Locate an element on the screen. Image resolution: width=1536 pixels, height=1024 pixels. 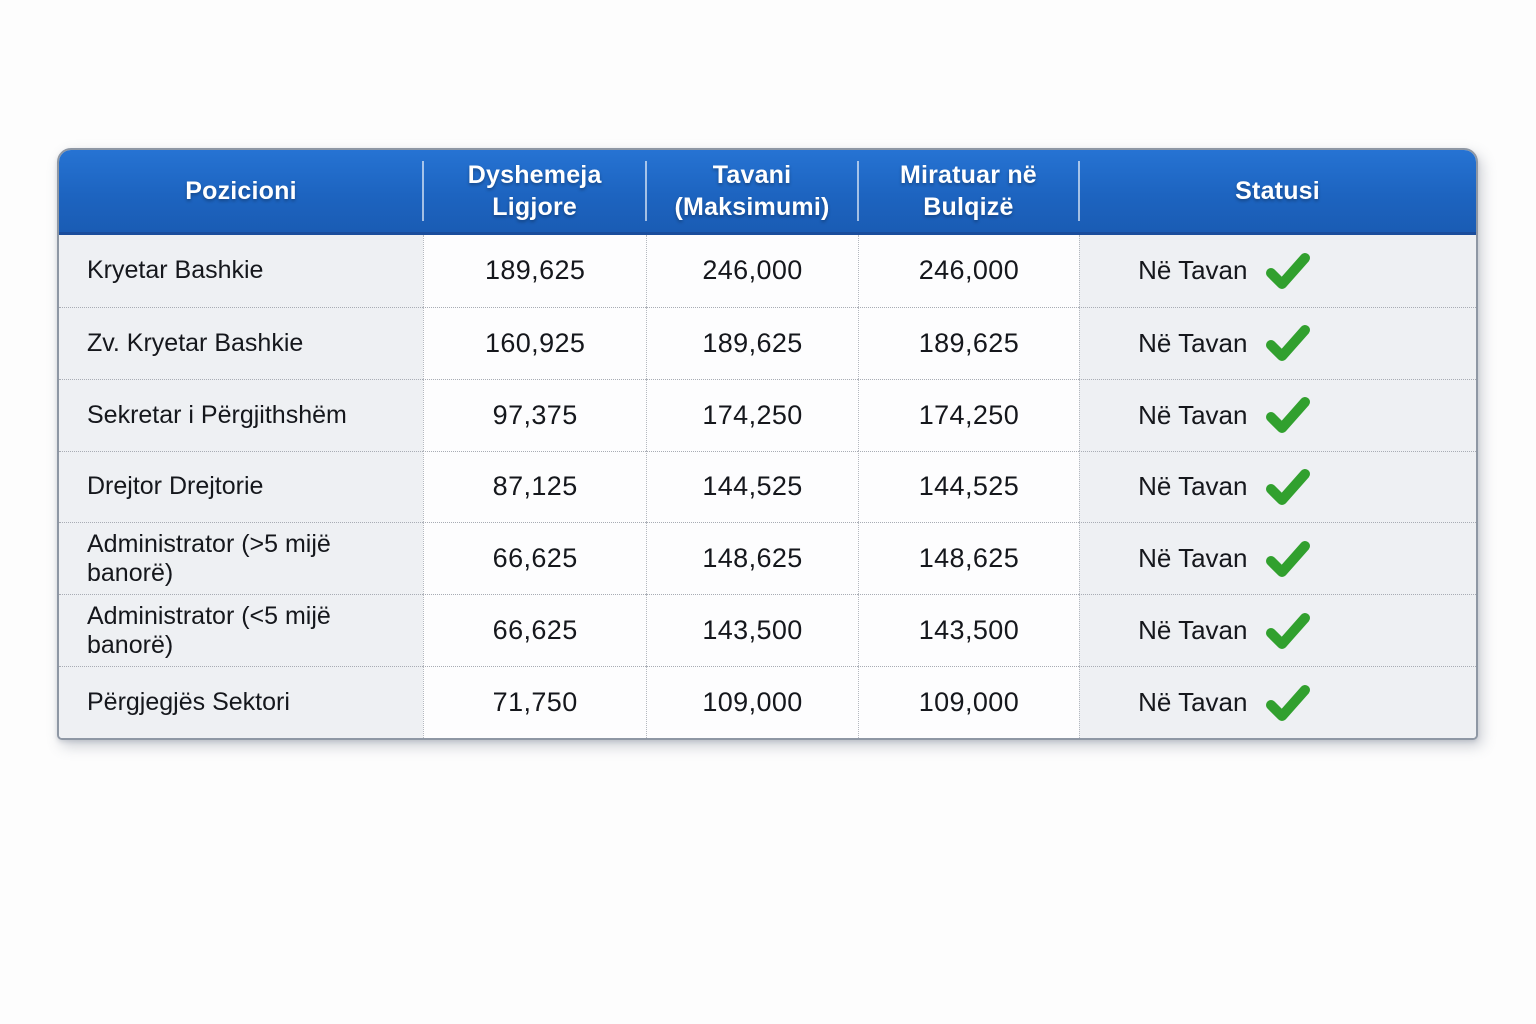
ceiling-cell: 109,000 is located at coordinates (752, 702).